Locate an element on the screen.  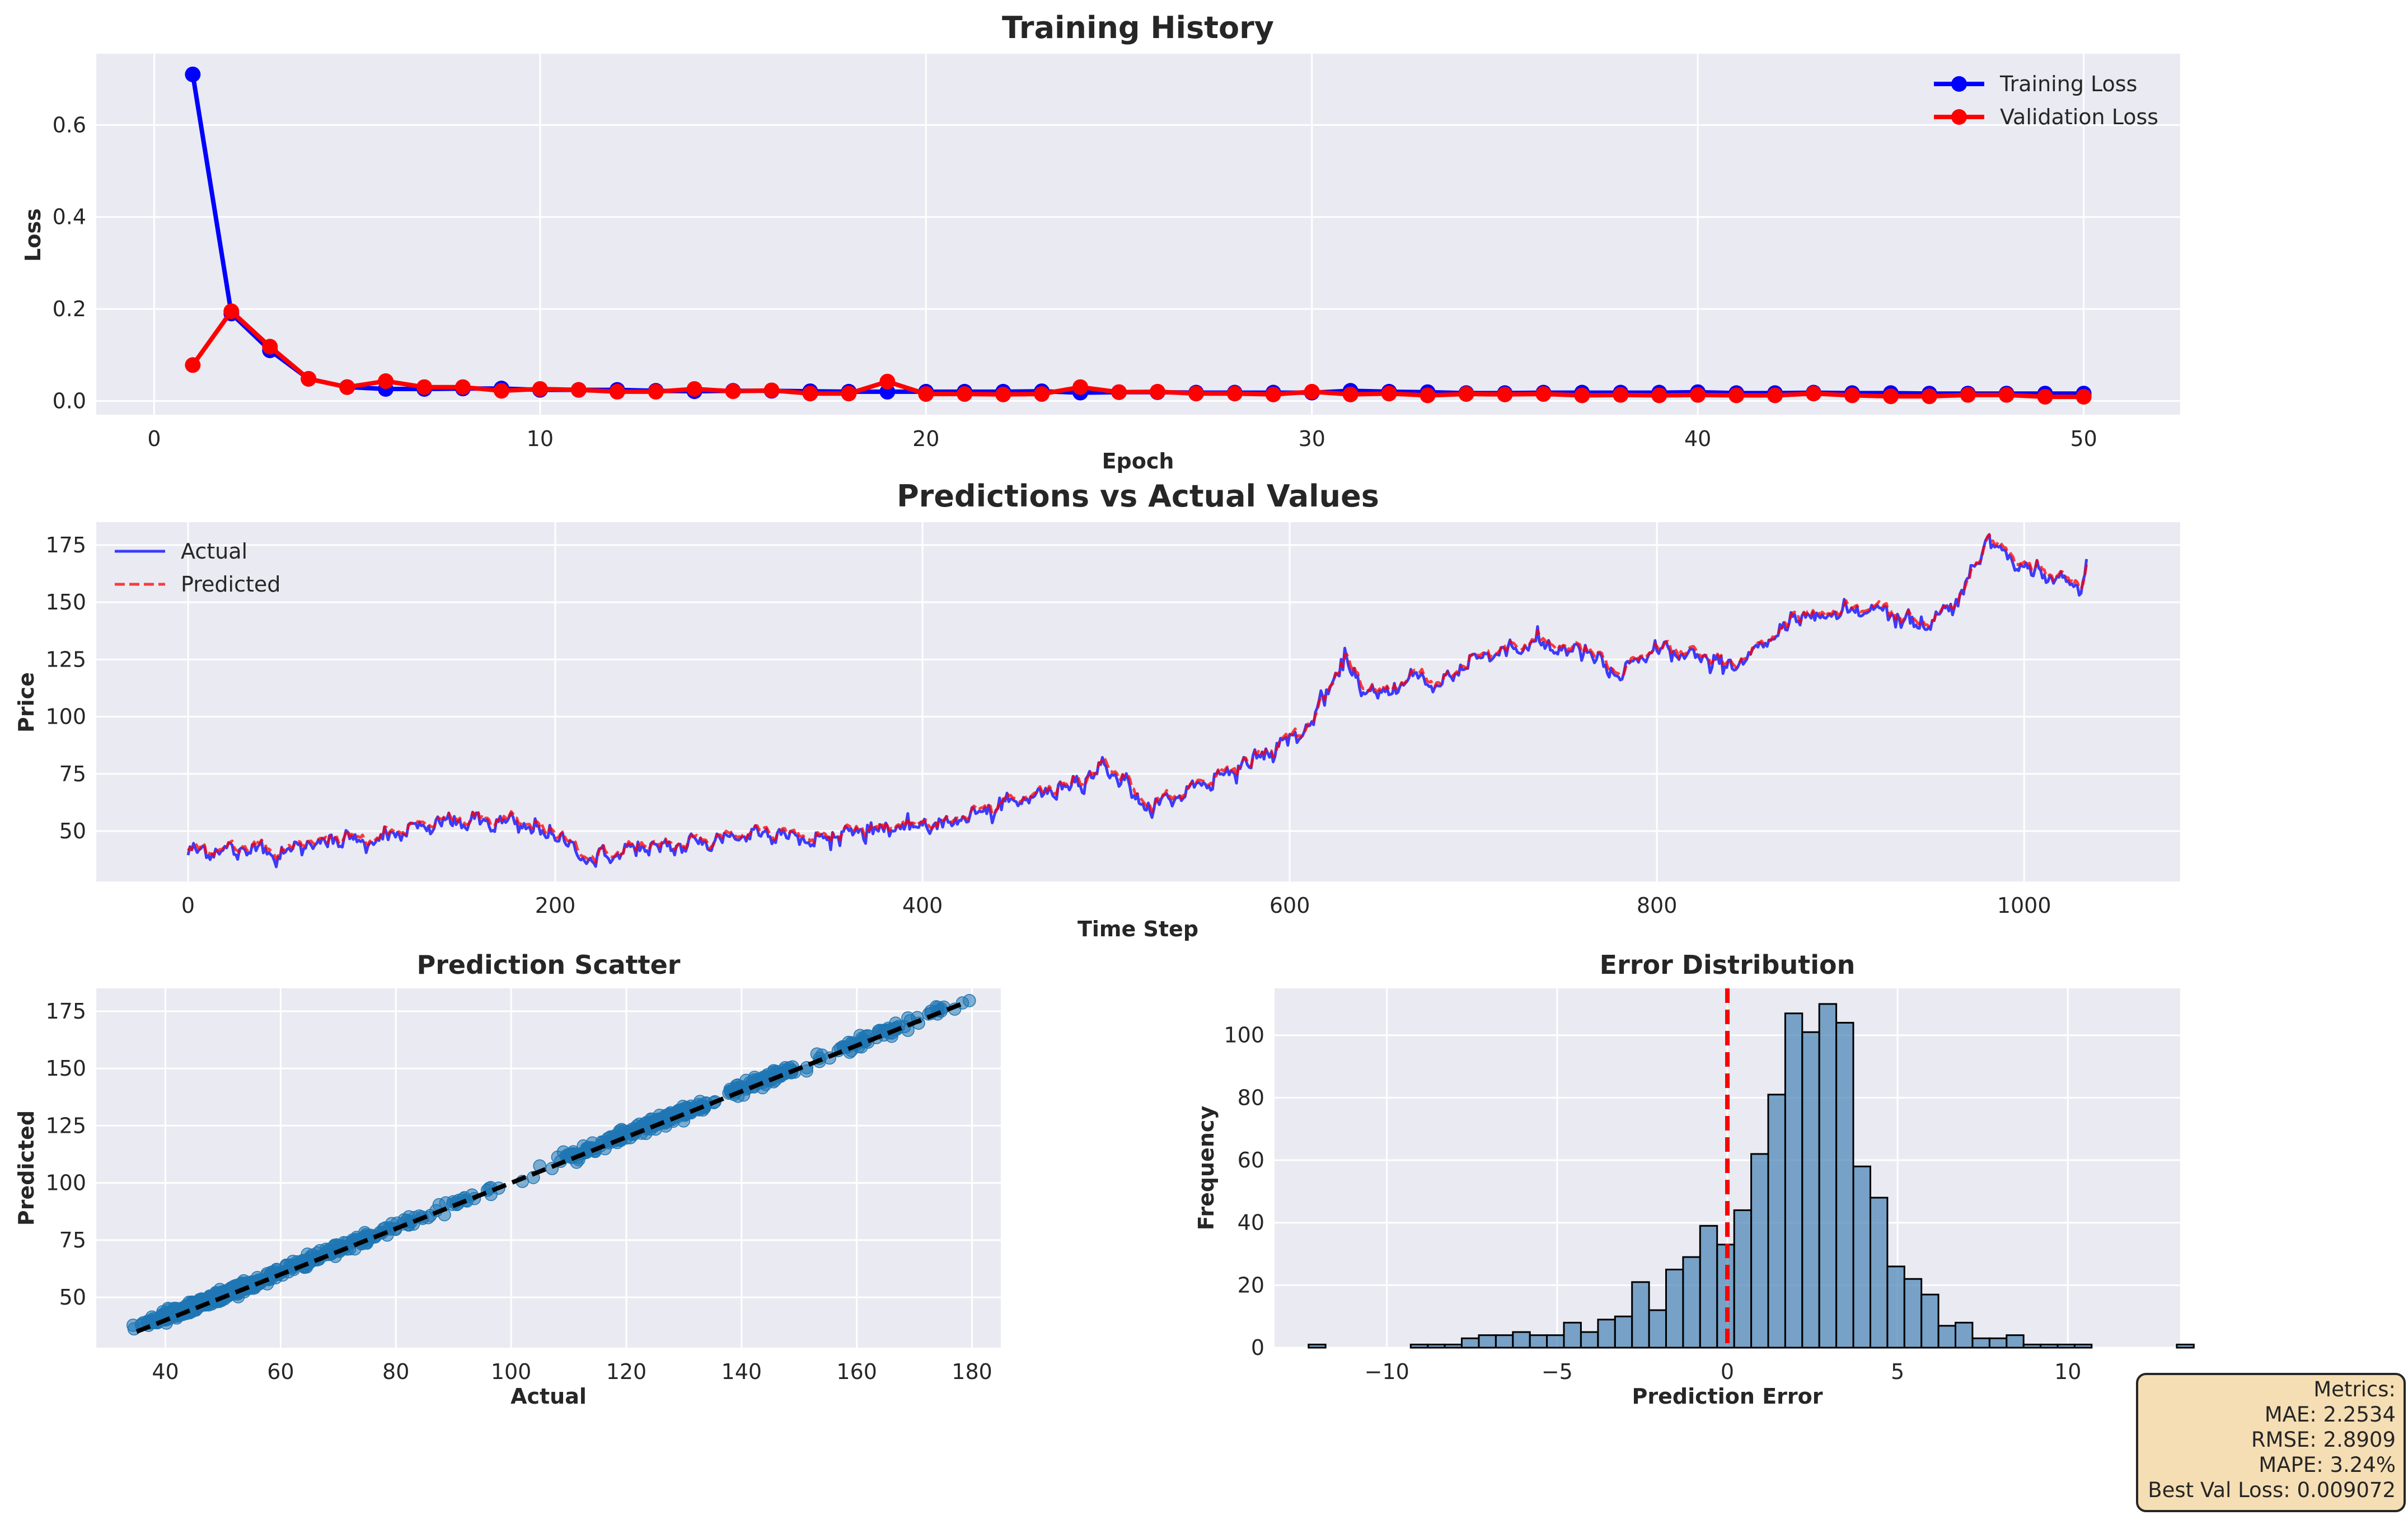
legend-label-training-loss: Training Loss is located at coordinates (2068, 84).